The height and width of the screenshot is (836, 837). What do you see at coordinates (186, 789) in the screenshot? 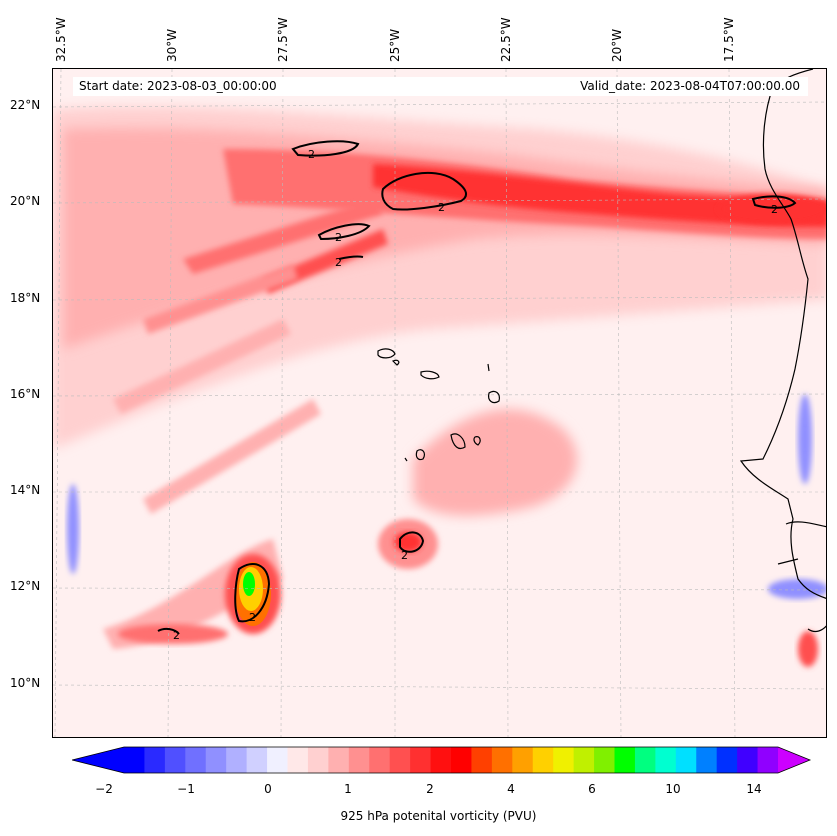
I see `cb-tick-1: −1` at bounding box center [186, 789].